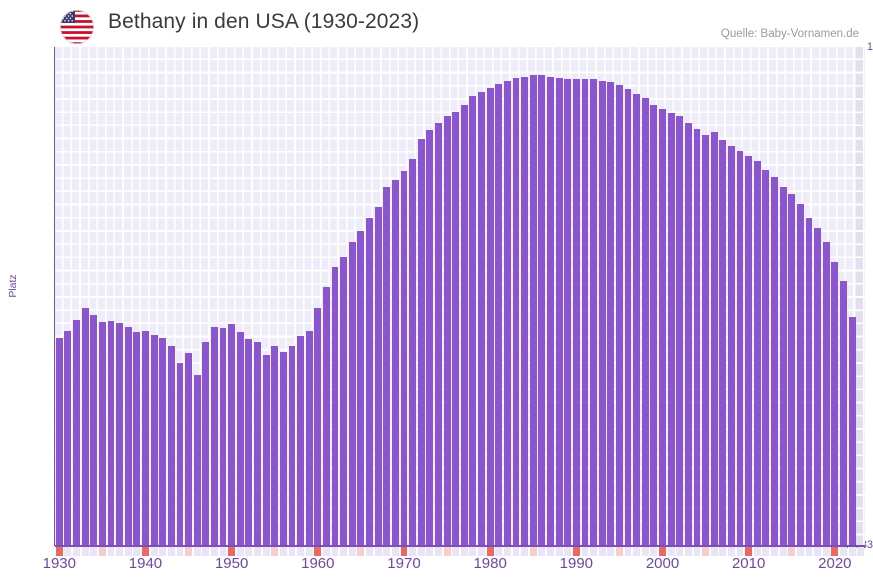 The width and height of the screenshot is (873, 587). Describe the element at coordinates (292, 445) in the screenshot. I see `bar-1957` at that location.